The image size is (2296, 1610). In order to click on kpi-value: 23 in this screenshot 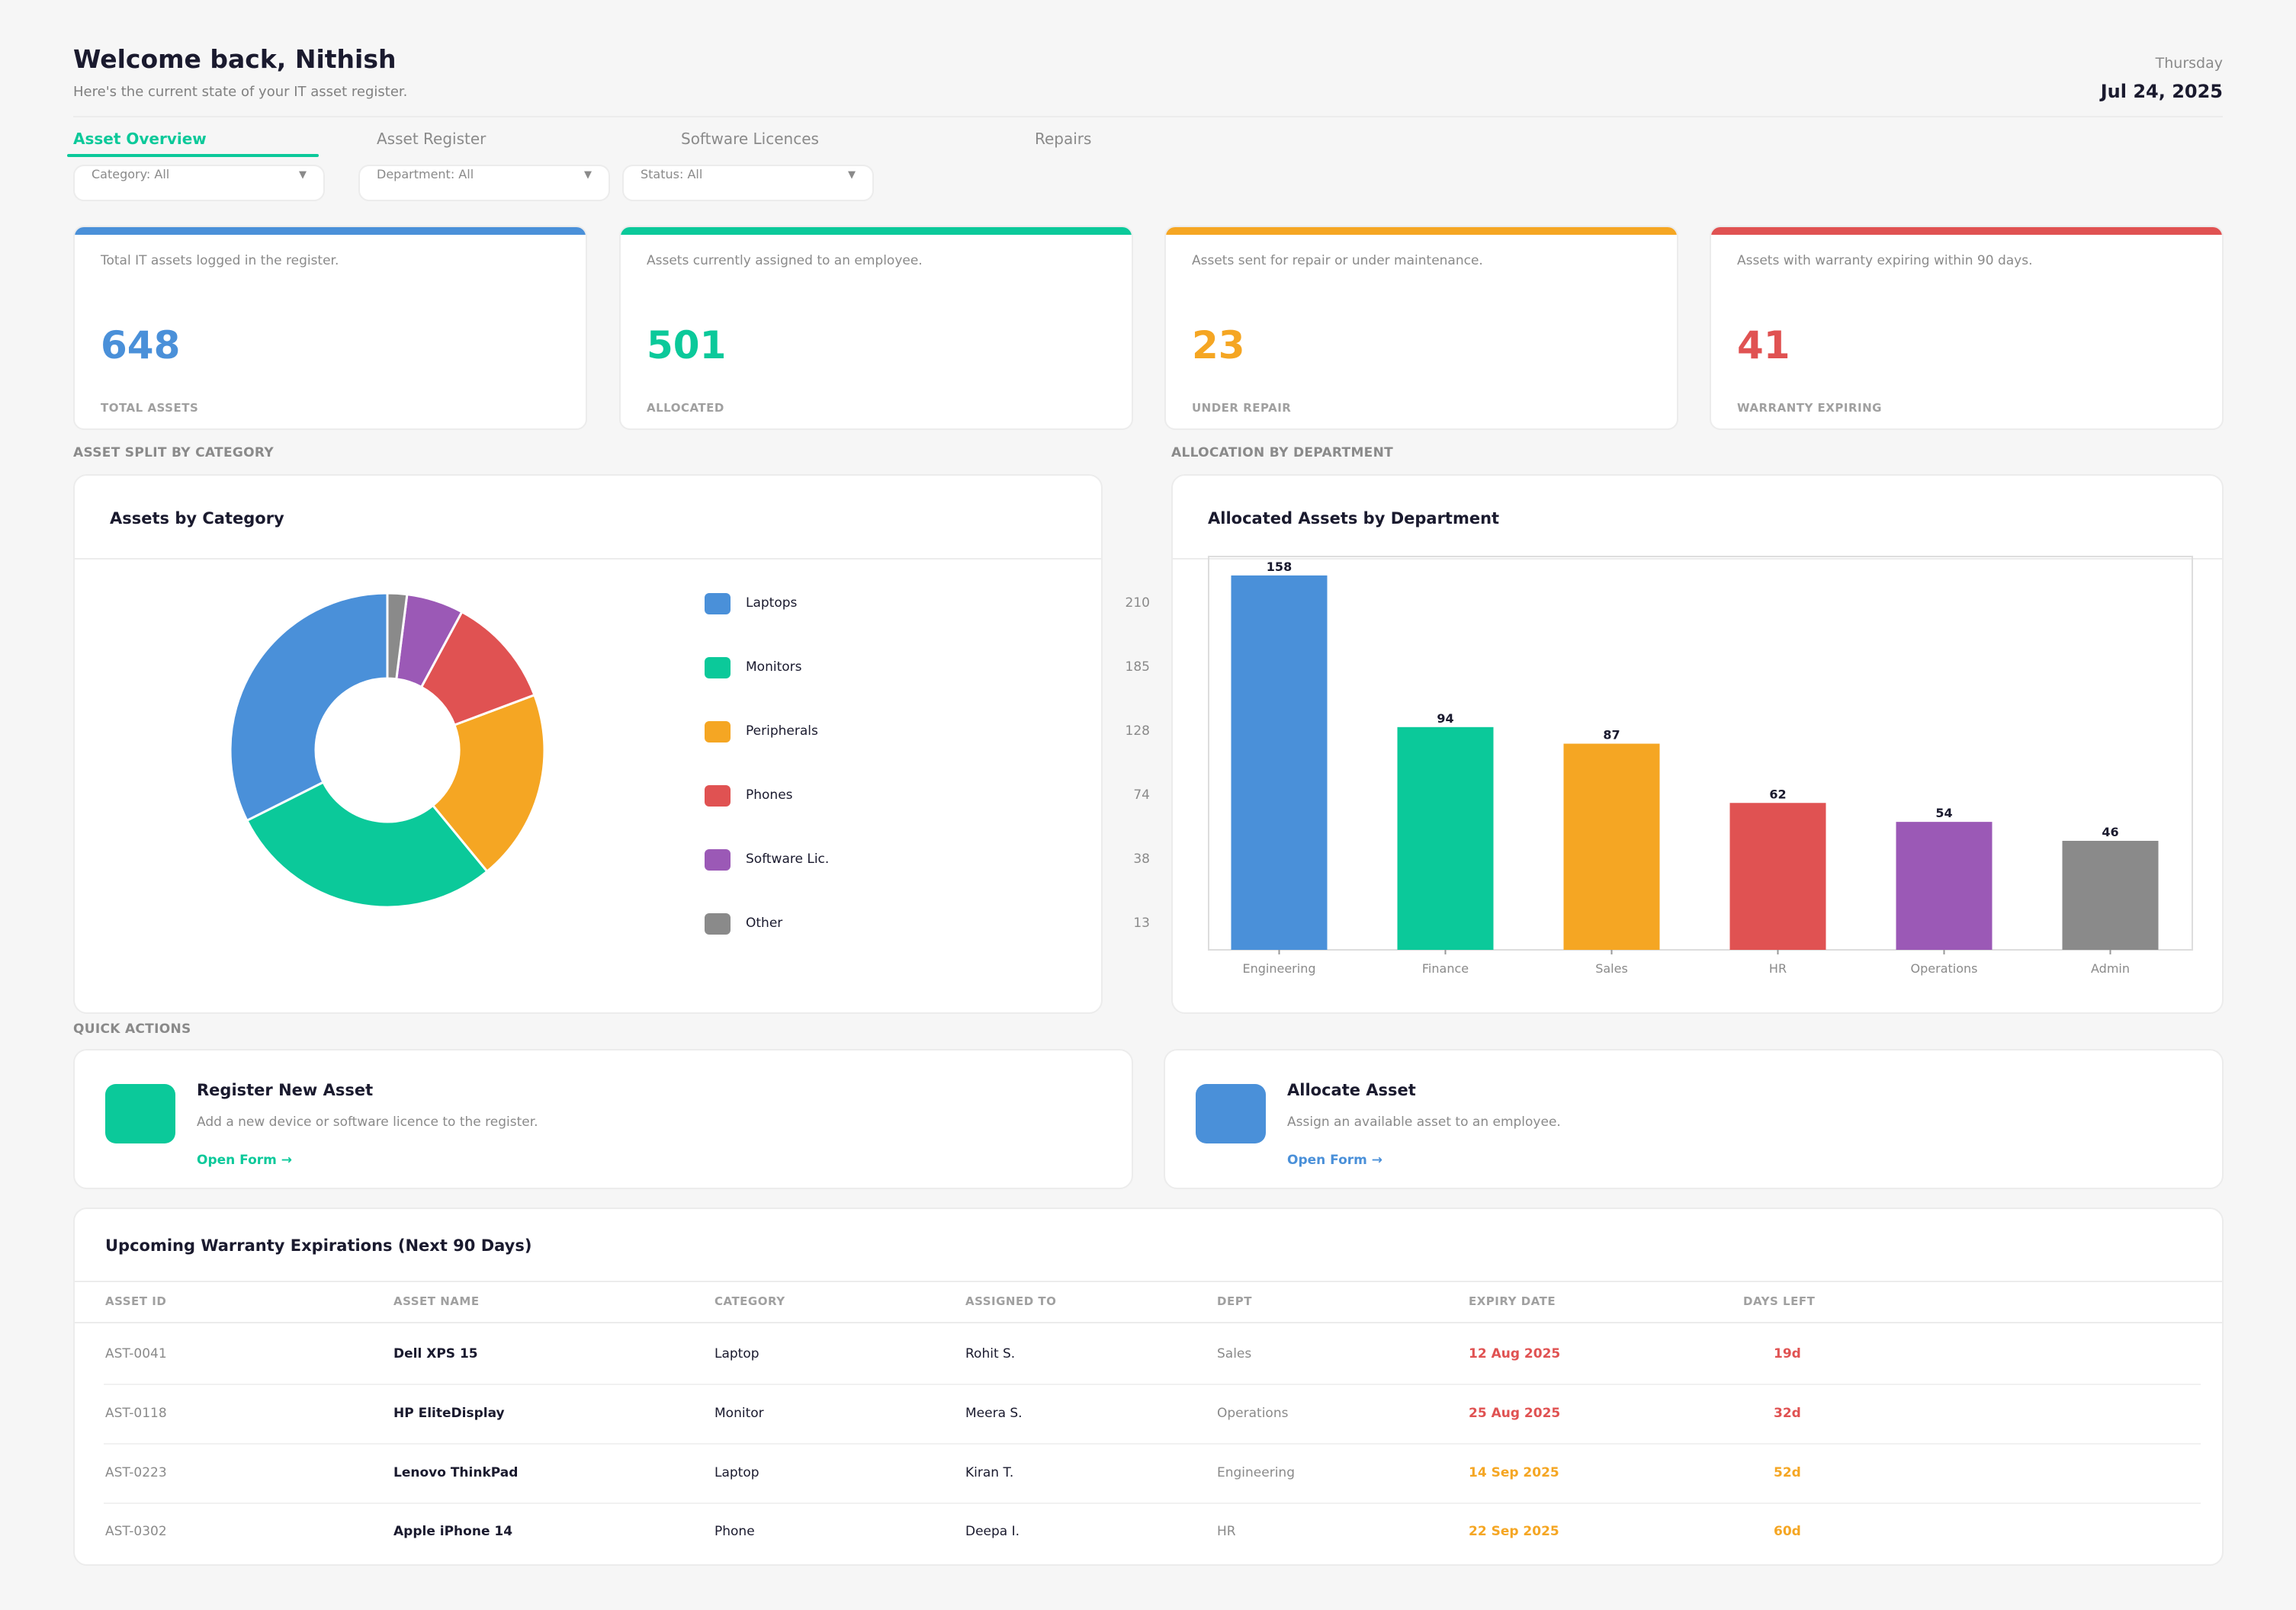, I will do `click(1218, 345)`.